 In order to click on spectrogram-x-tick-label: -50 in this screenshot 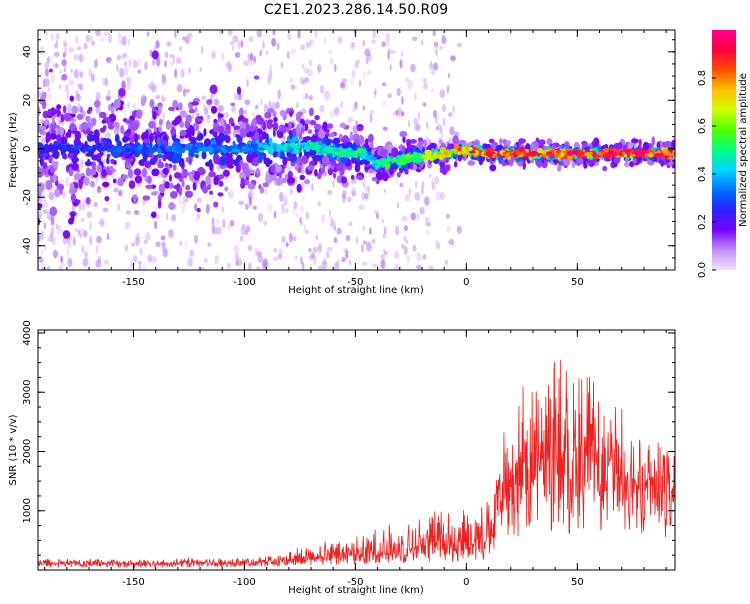, I will do `click(355, 282)`.